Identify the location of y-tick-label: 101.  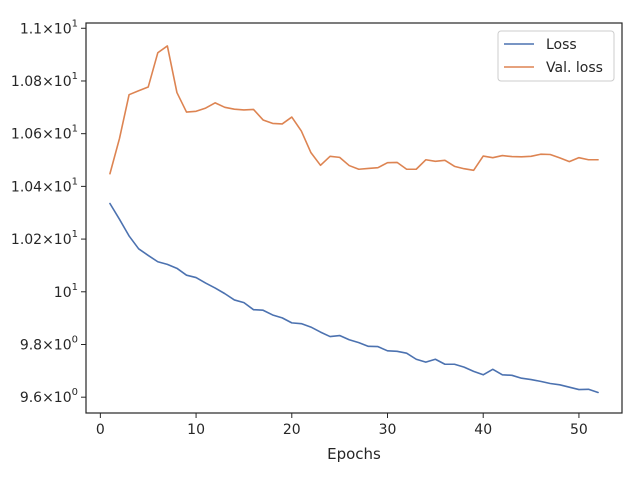
(66, 291).